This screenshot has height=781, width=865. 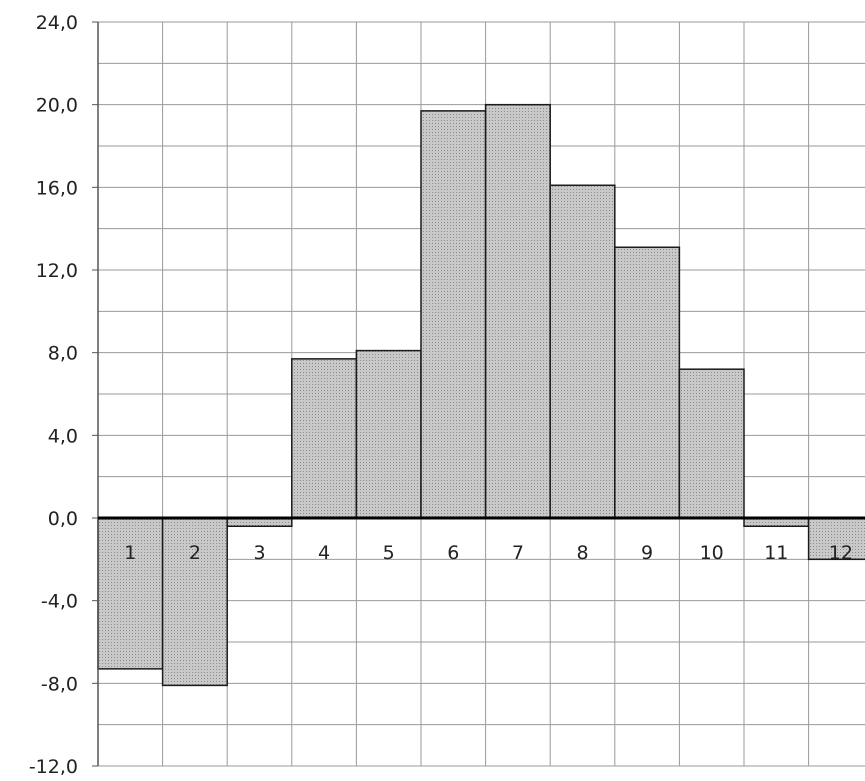 I want to click on x-tick-label-2: 2, so click(x=195, y=553).